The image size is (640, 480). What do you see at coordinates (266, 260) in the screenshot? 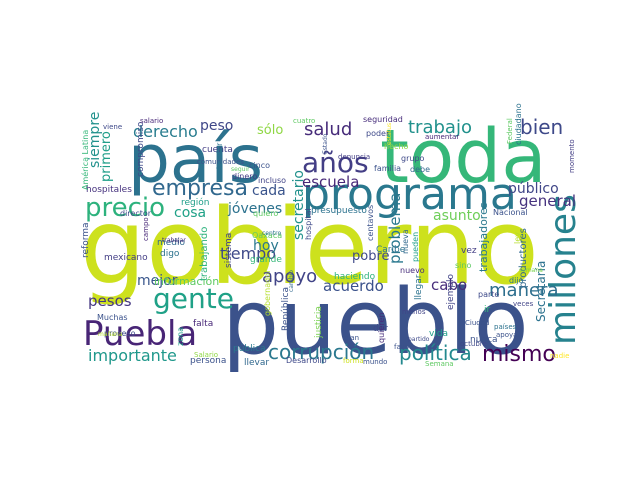
I see `word-grande: grande` at bounding box center [266, 260].